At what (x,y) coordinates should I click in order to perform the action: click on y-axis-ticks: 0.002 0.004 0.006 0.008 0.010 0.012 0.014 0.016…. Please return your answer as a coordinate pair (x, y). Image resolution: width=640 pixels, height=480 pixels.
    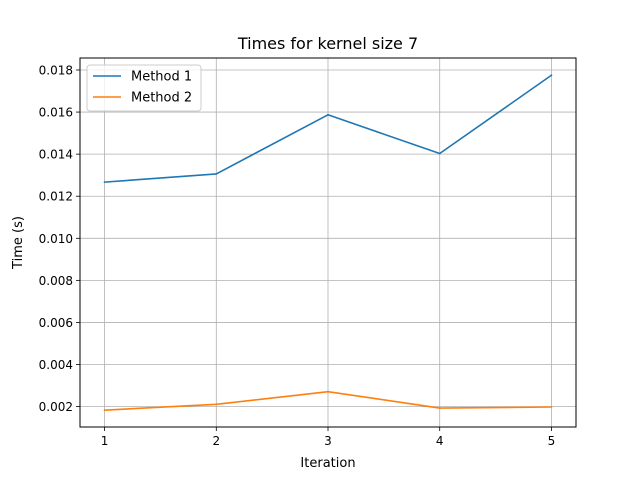
    Looking at the image, I should click on (59, 238).